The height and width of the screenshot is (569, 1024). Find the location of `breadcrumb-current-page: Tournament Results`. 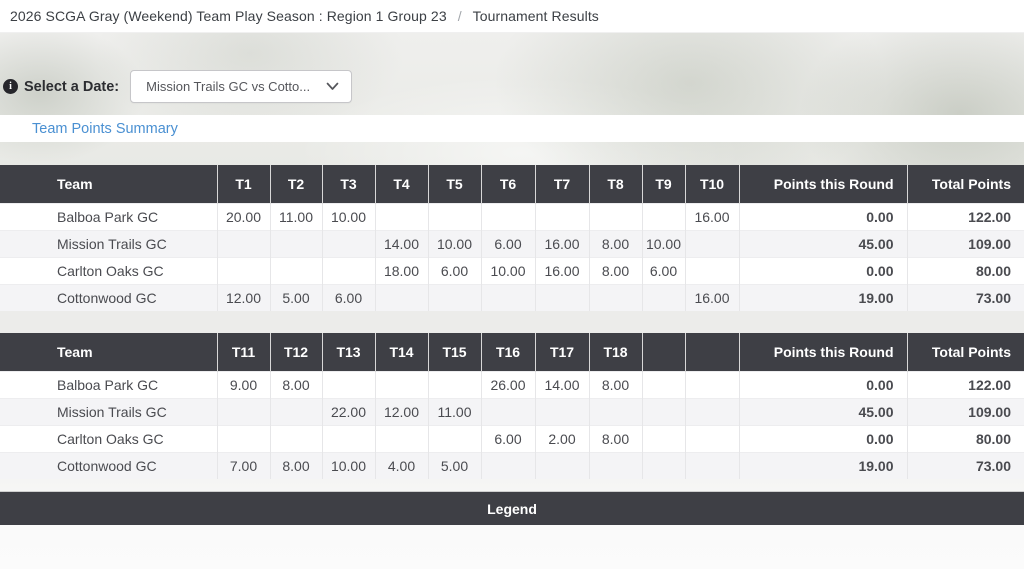

breadcrumb-current-page: Tournament Results is located at coordinates (535, 16).